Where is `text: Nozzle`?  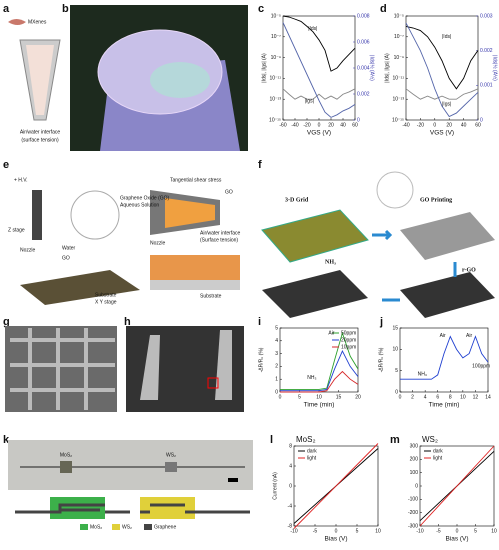 text: Nozzle is located at coordinates (28, 250).